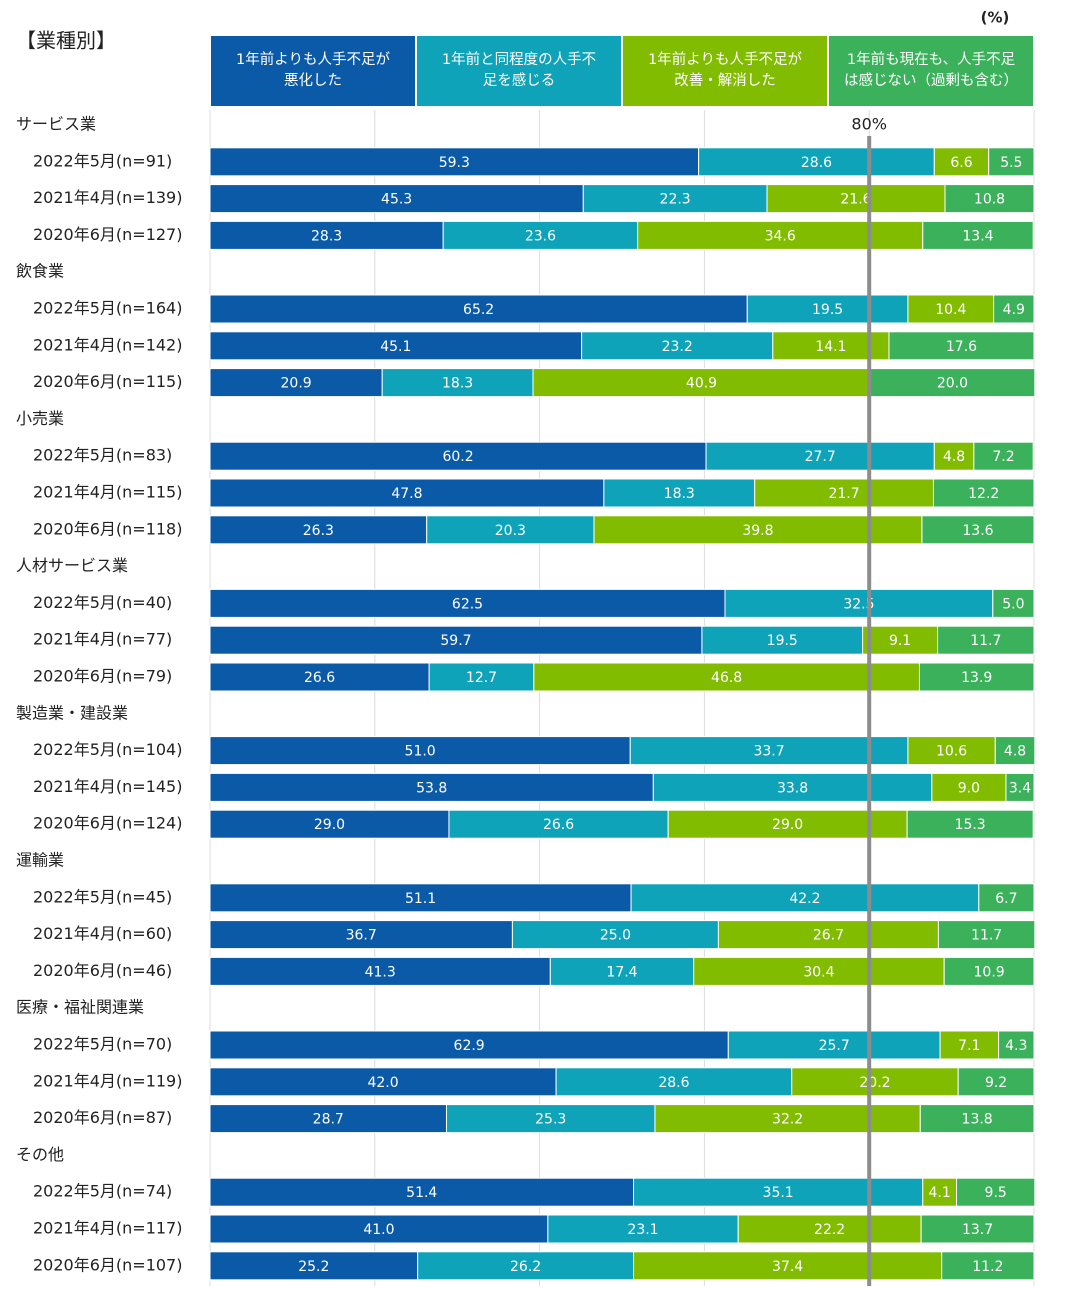 The height and width of the screenshot is (1303, 1080). What do you see at coordinates (361, 936) in the screenshot?
I see `value-label: 36.7` at bounding box center [361, 936].